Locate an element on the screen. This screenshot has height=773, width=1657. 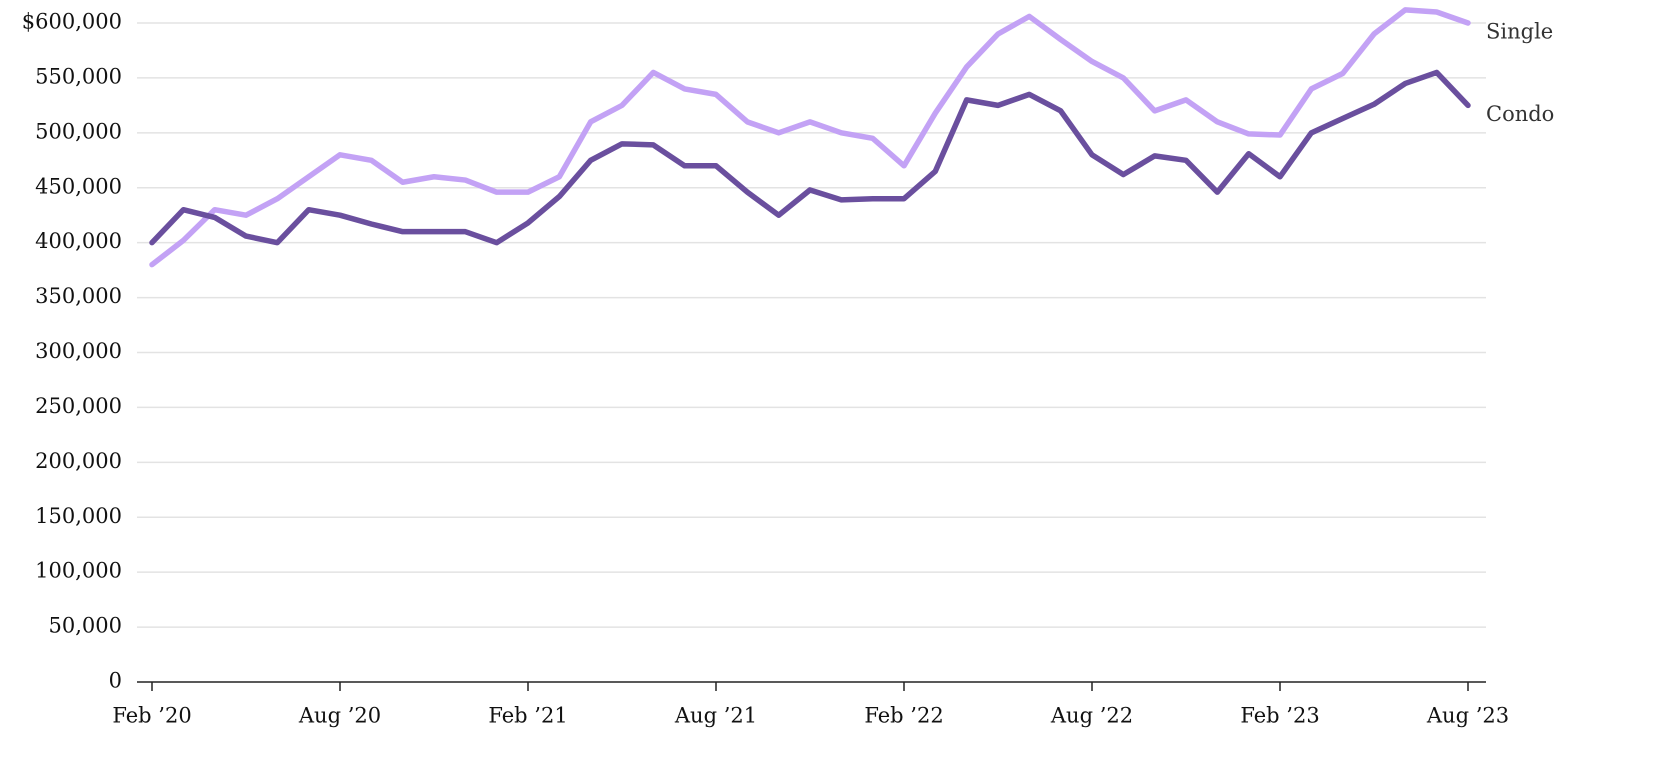
y-tick-label: 500,000 is located at coordinates (78, 131).